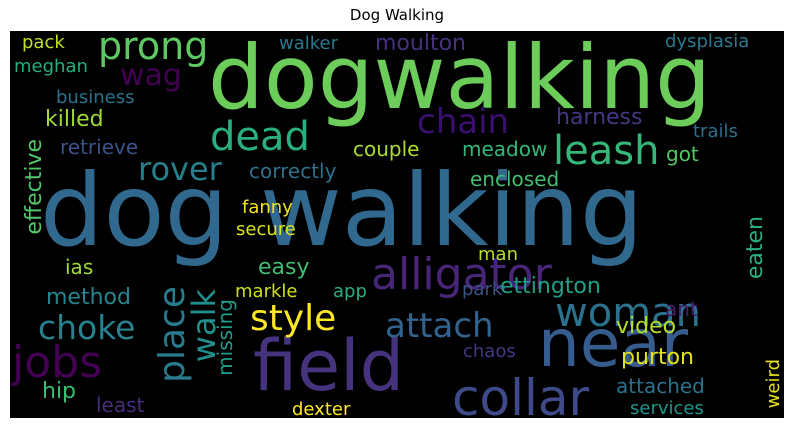 This screenshot has height=429, width=794. What do you see at coordinates (681, 309) in the screenshot?
I see `word-ant: ant` at bounding box center [681, 309].